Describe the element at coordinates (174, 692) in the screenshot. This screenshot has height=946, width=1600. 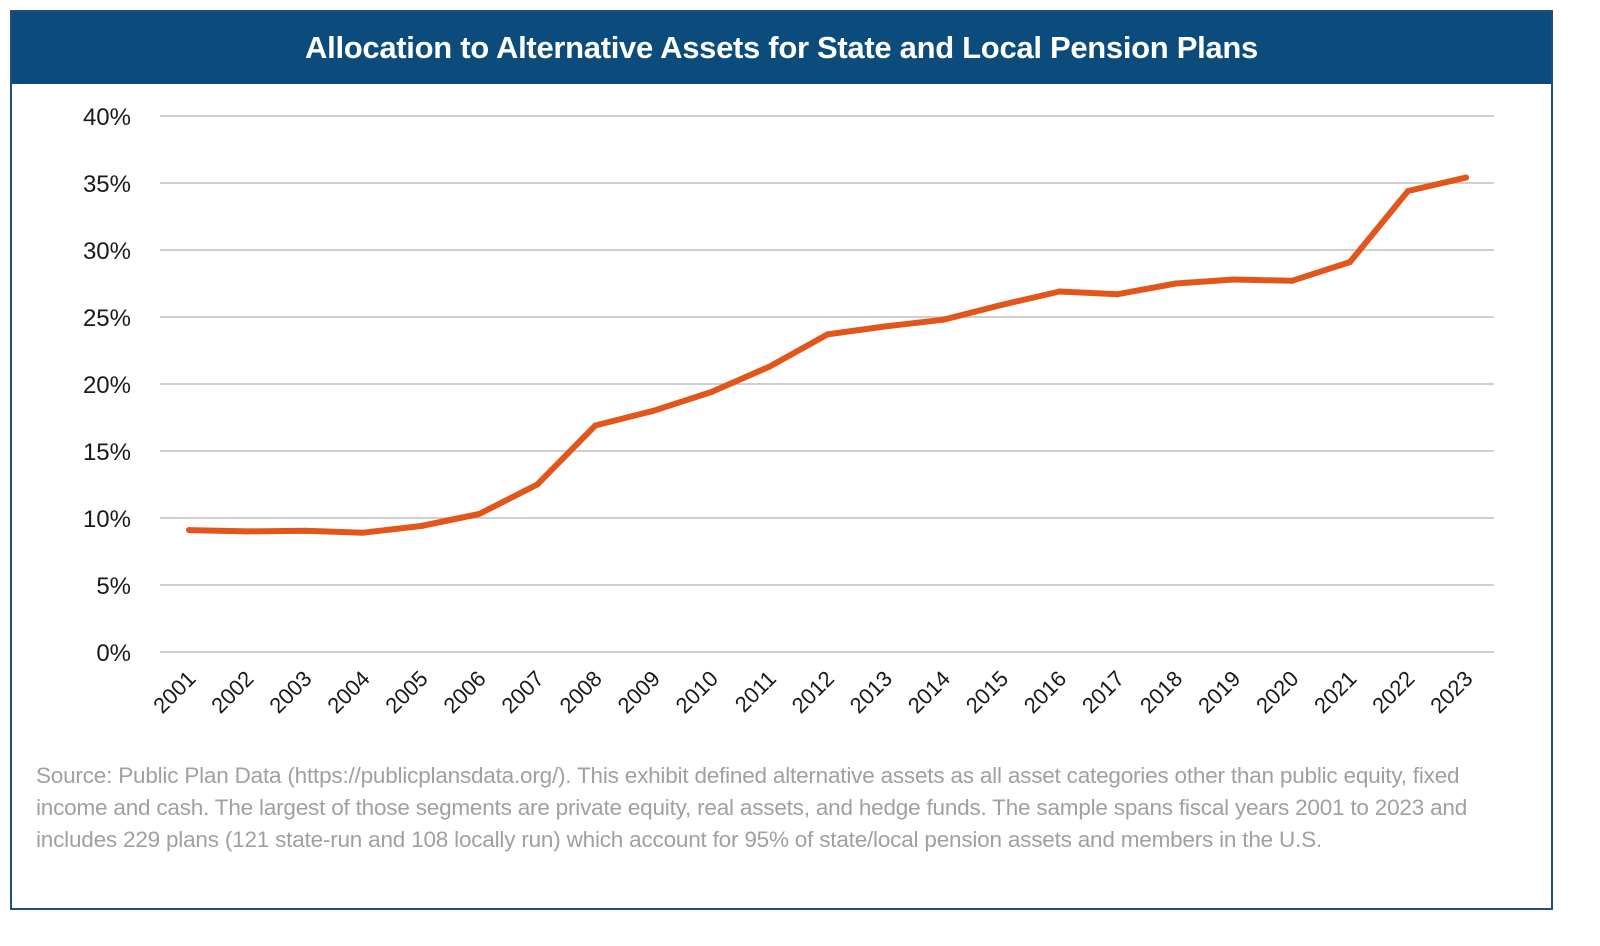
I see `x-tick-label: 2001` at that location.